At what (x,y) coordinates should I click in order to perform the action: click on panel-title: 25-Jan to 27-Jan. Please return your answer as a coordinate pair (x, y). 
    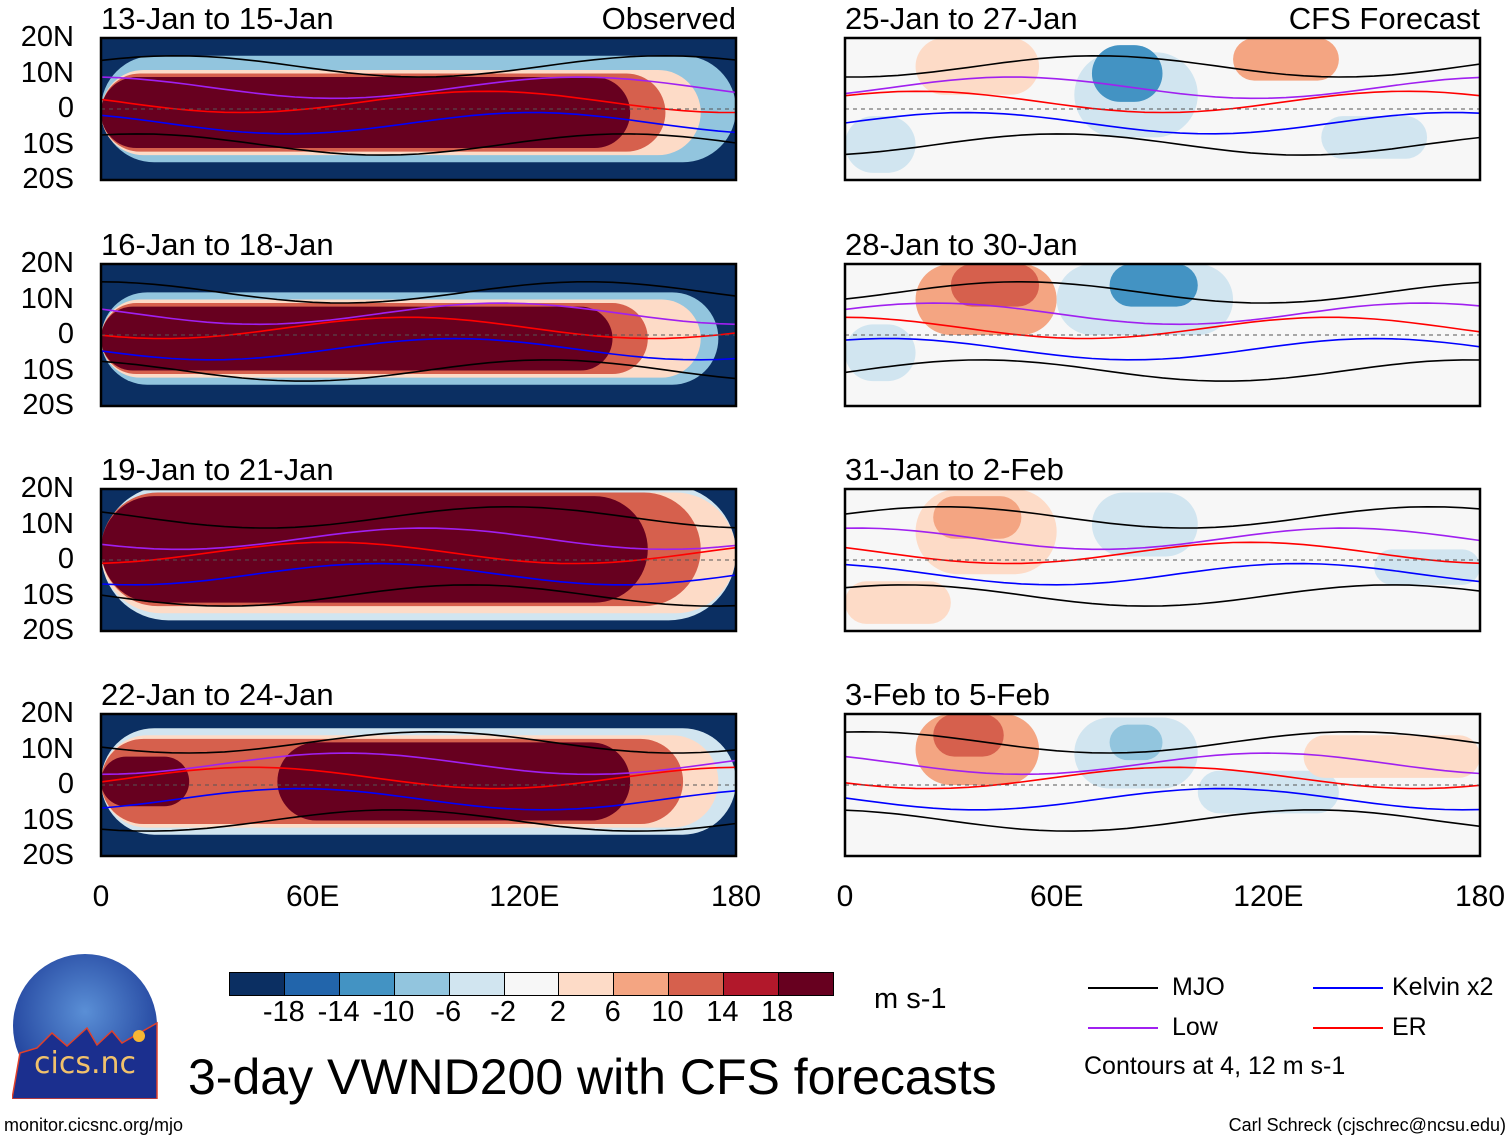
    Looking at the image, I should click on (961, 18).